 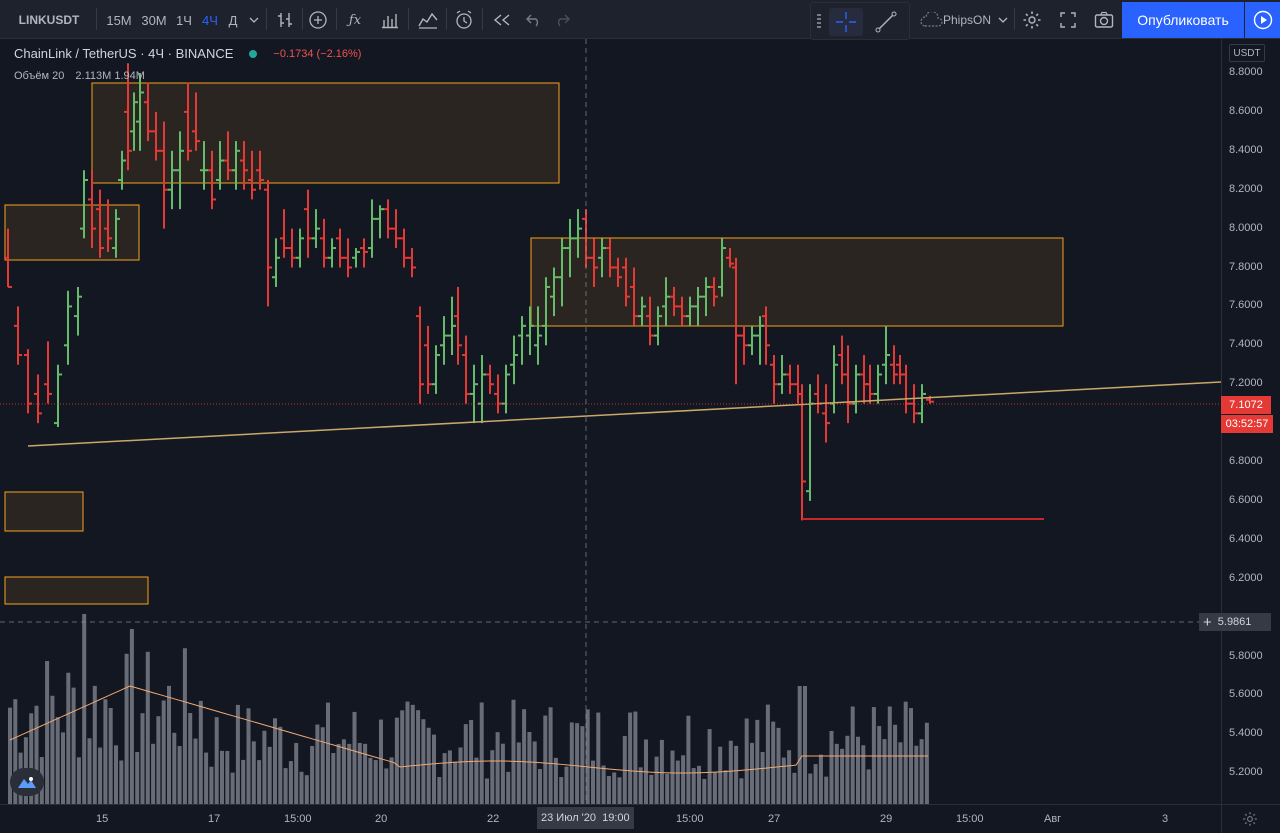 What do you see at coordinates (1104, 20) in the screenshot?
I see `camera-icon` at bounding box center [1104, 20].